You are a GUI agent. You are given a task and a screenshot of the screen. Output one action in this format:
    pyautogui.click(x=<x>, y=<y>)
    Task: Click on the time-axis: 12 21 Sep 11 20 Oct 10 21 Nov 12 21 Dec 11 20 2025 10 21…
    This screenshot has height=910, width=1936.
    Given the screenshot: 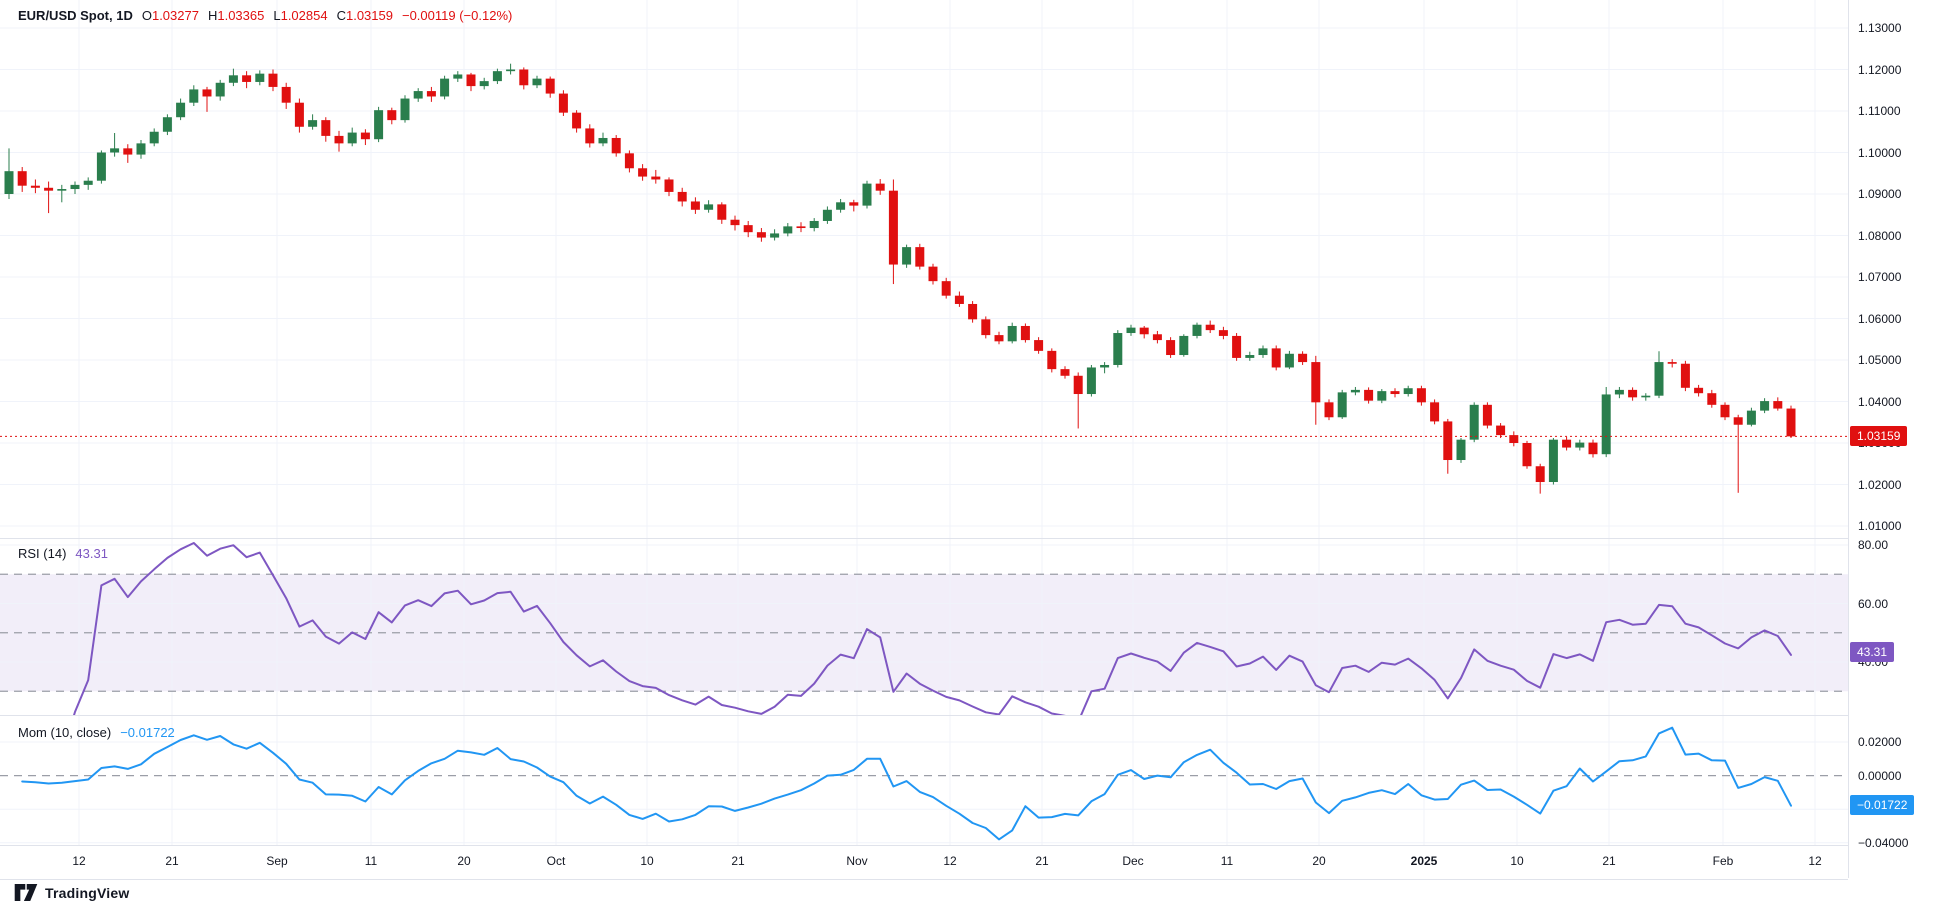 What is the action you would take?
    pyautogui.click(x=924, y=862)
    